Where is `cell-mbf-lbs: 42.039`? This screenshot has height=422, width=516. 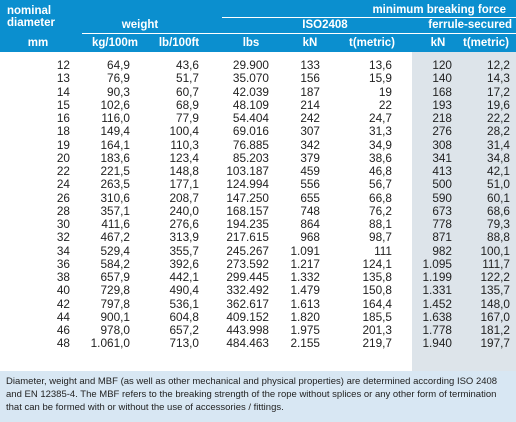 cell-mbf-lbs: 42.039 is located at coordinates (250, 91).